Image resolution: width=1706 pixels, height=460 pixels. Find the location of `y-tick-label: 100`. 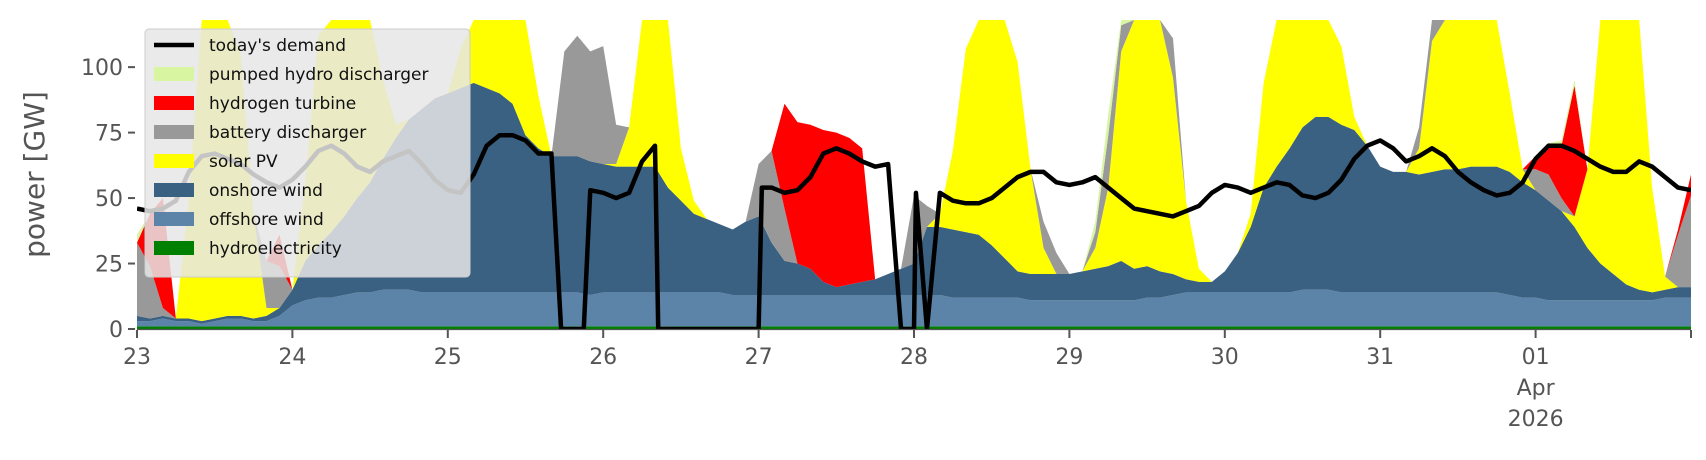

y-tick-label: 100 is located at coordinates (102, 68).